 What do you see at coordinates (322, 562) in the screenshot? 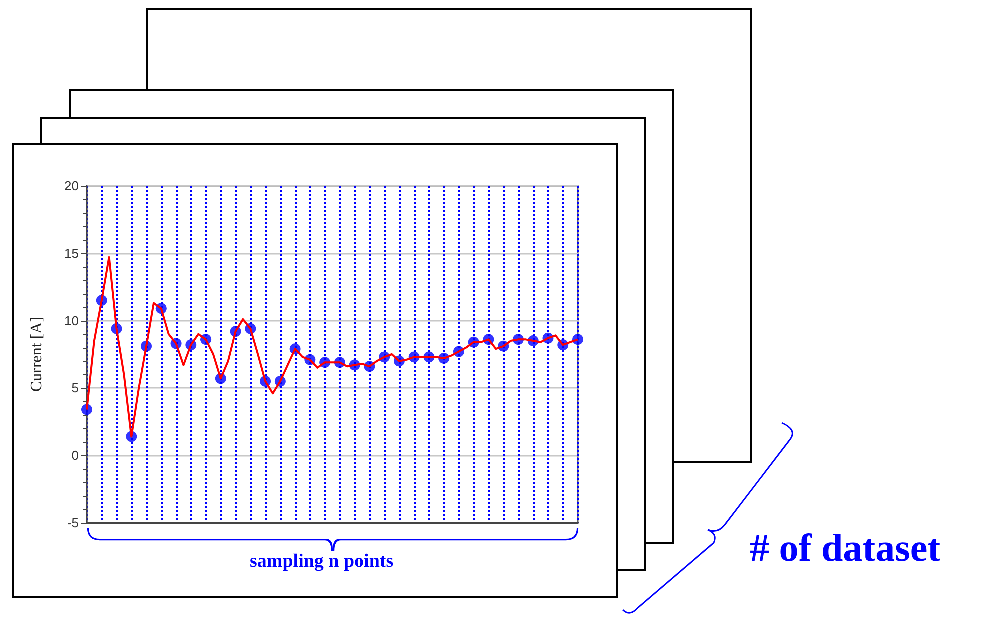
I see `text: sampling n points` at bounding box center [322, 562].